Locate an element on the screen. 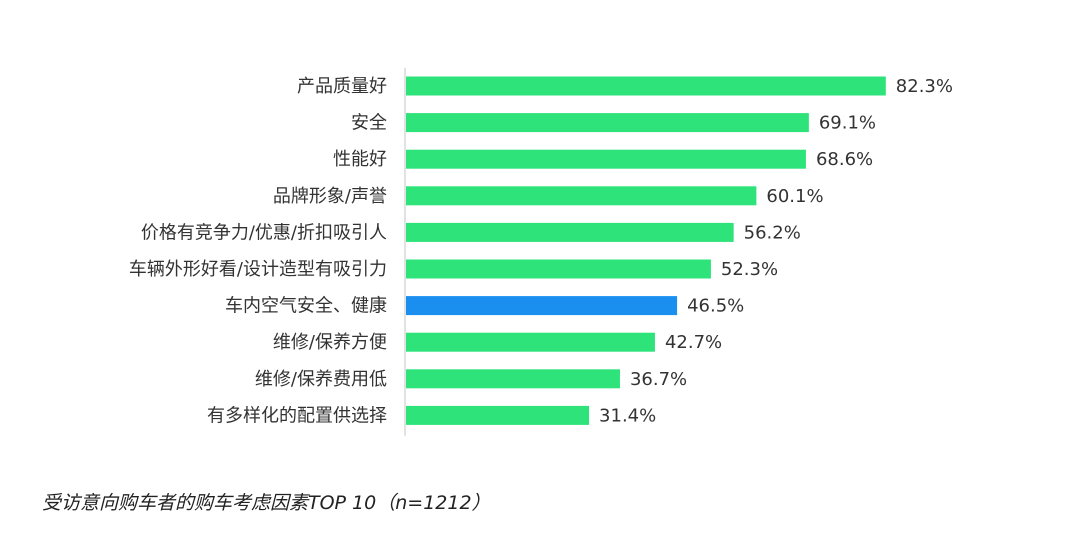 This screenshot has height=535, width=1076. value-label: 68.6% is located at coordinates (844, 159).